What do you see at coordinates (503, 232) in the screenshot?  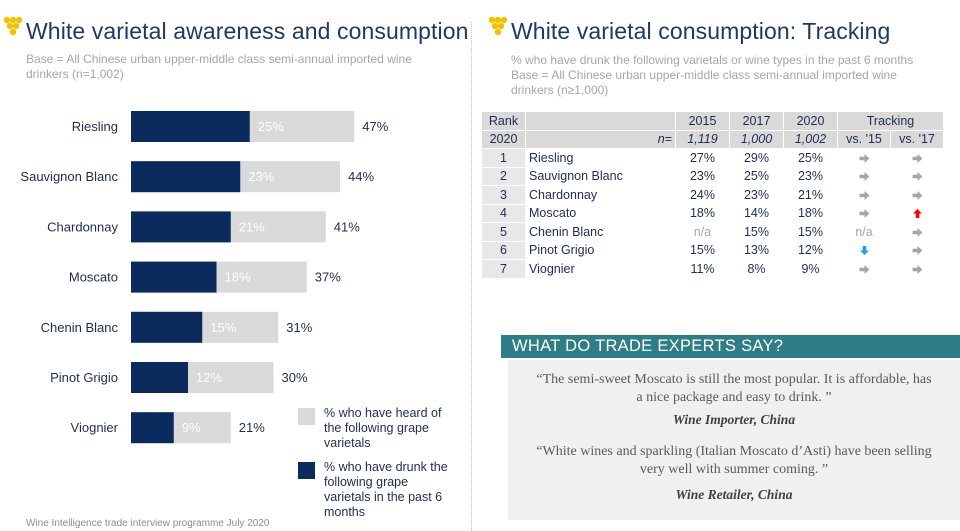 I see `rank-cell: 5` at bounding box center [503, 232].